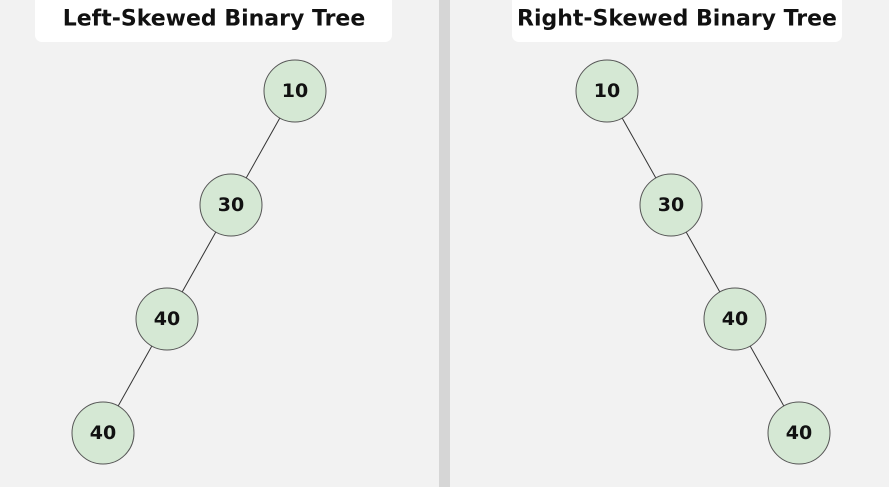  What do you see at coordinates (444, 243) in the screenshot?
I see `divider` at bounding box center [444, 243].